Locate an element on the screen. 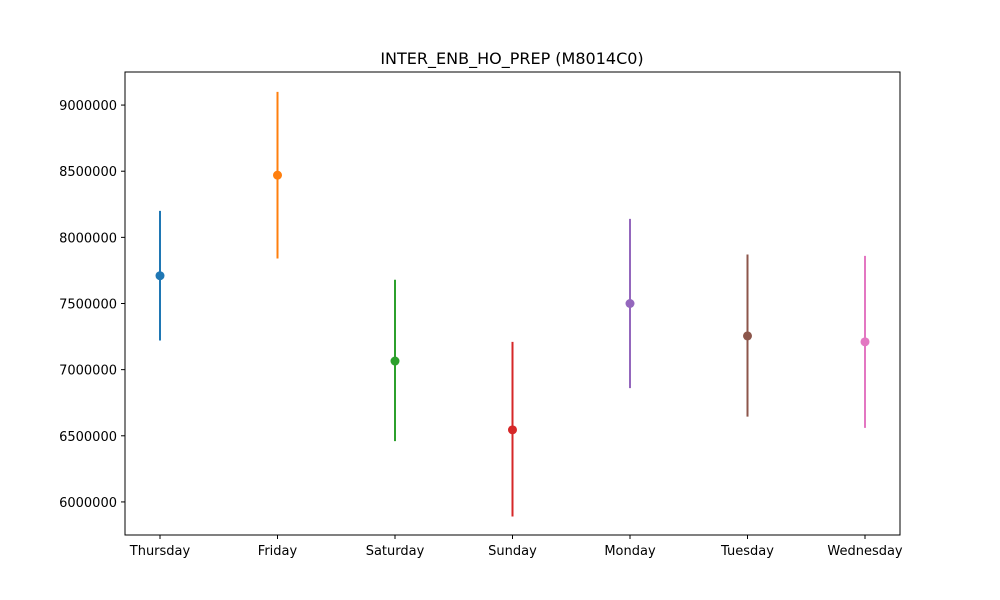 This screenshot has width=1000, height=600. y-tick-label: 6500000 is located at coordinates (88, 437).